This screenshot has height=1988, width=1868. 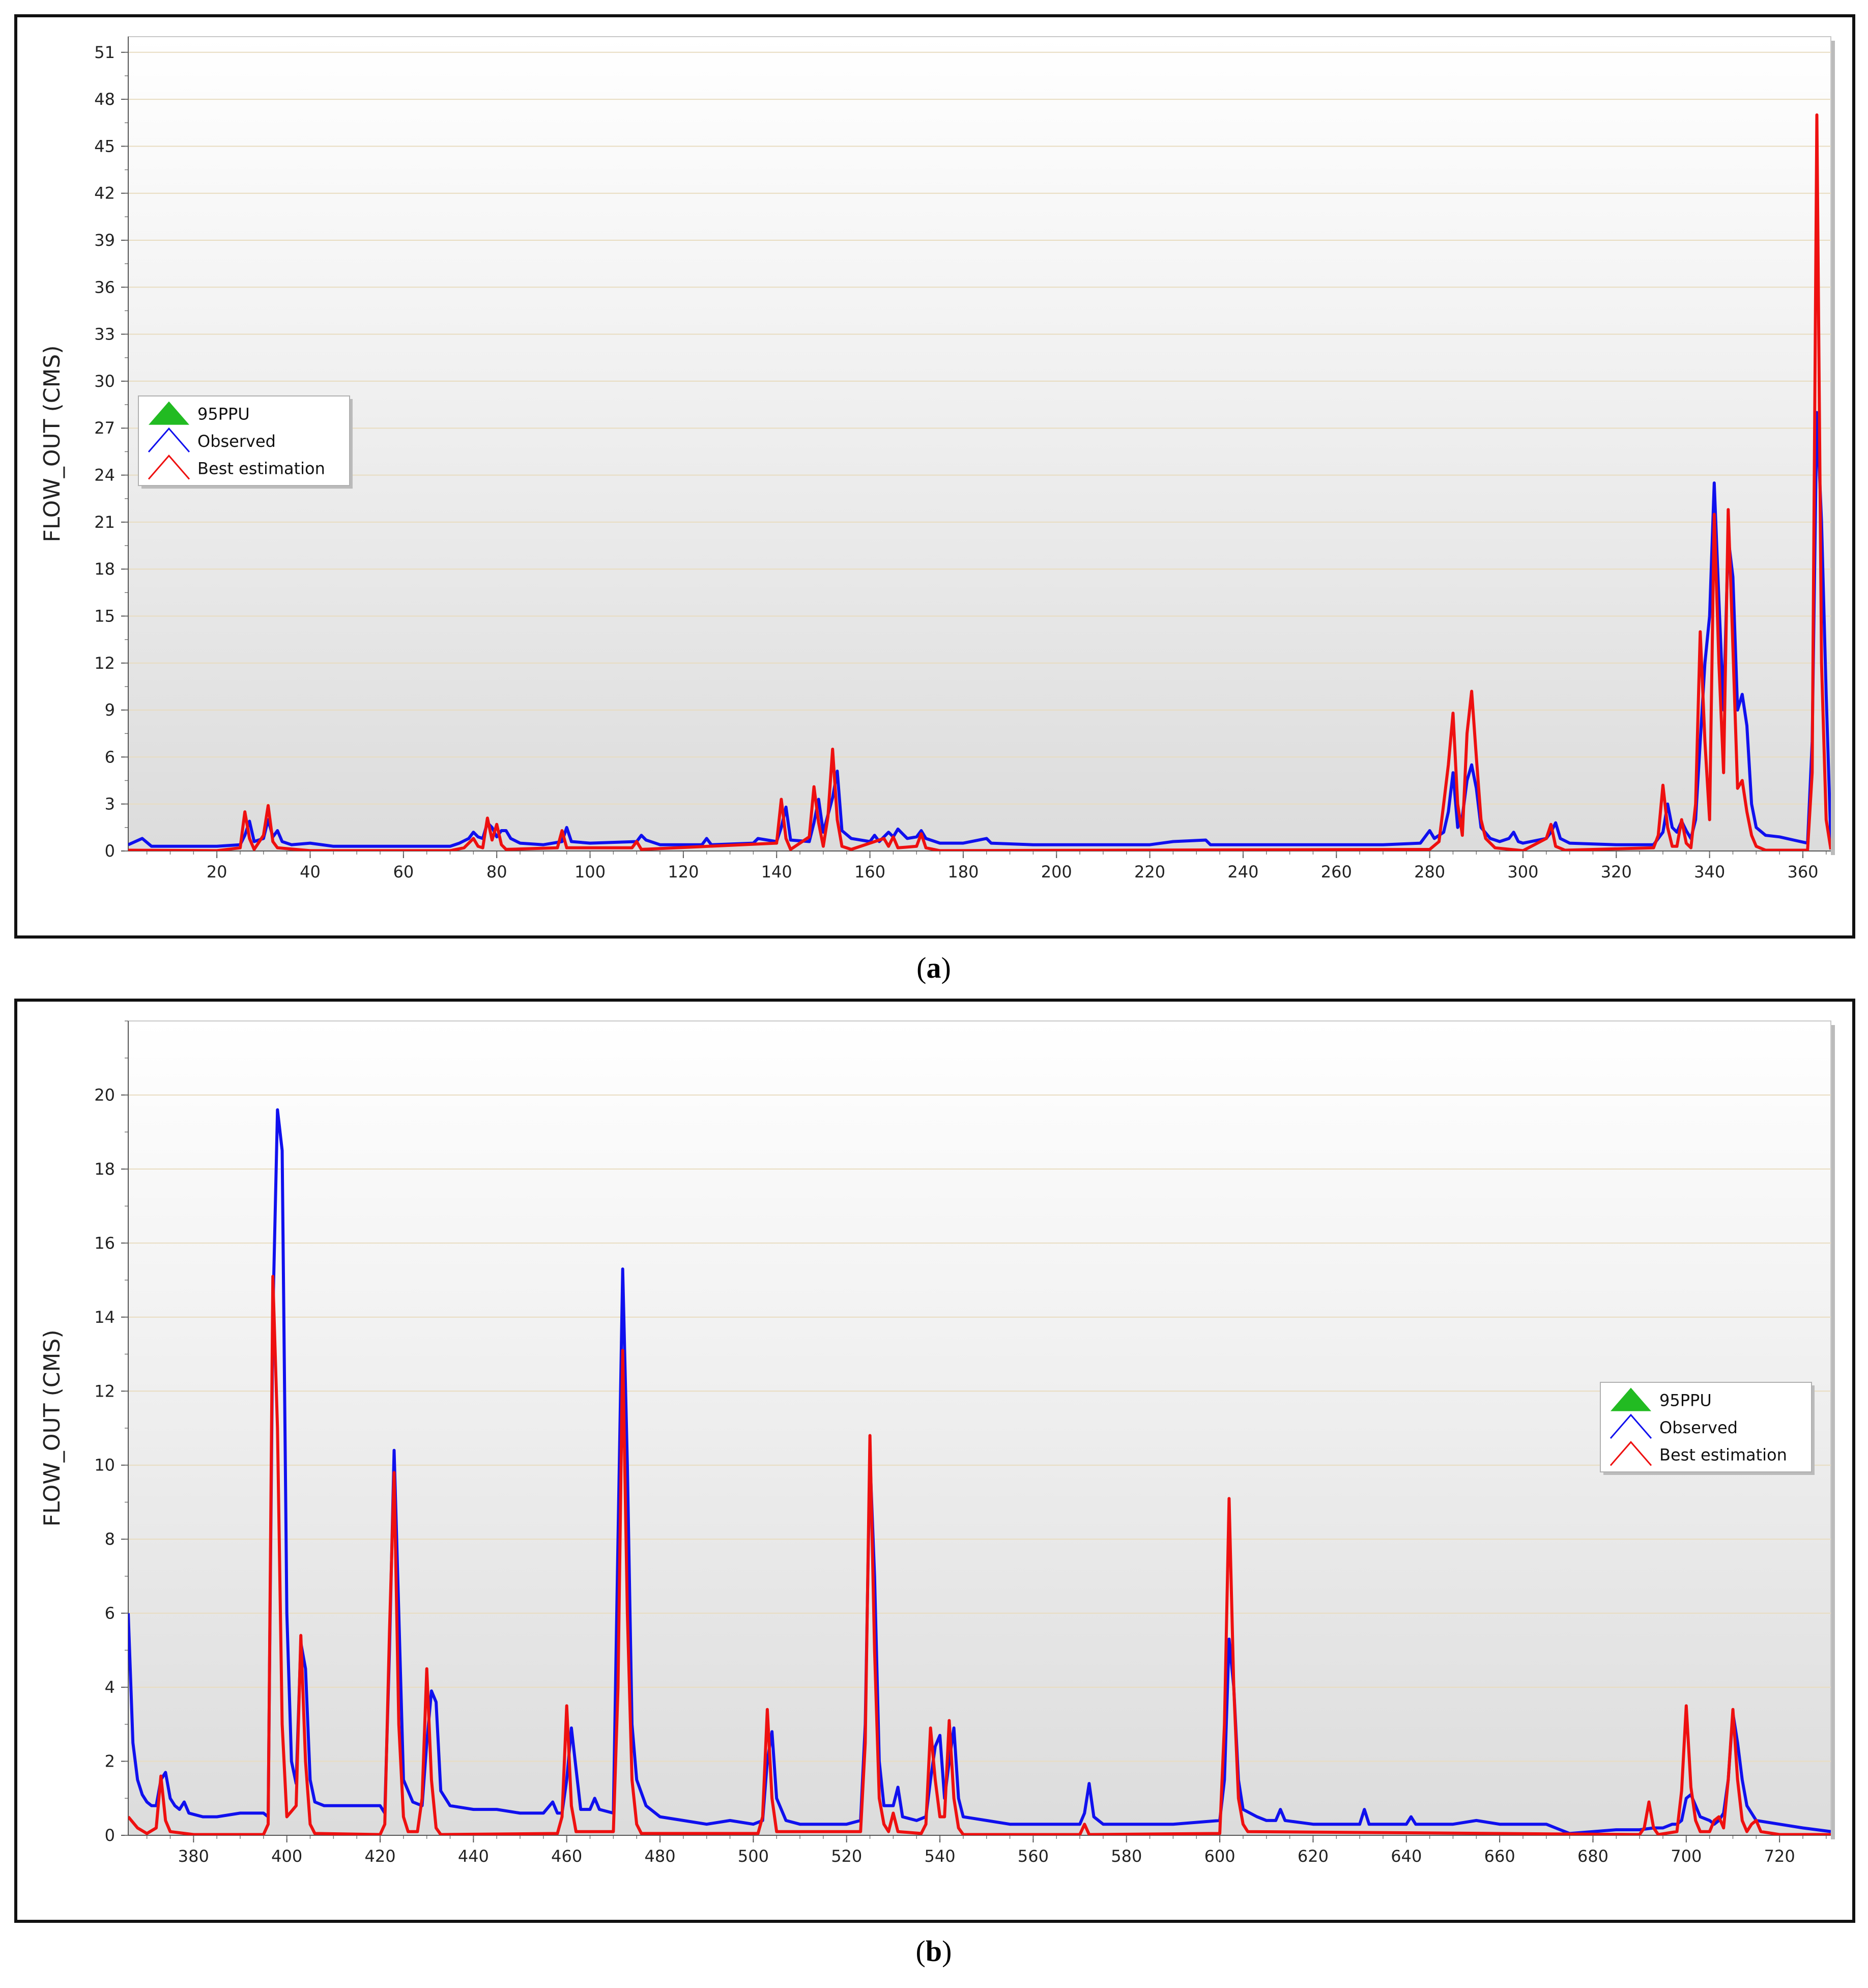 What do you see at coordinates (934, 968) in the screenshot?
I see `caption-a: (a)` at bounding box center [934, 968].